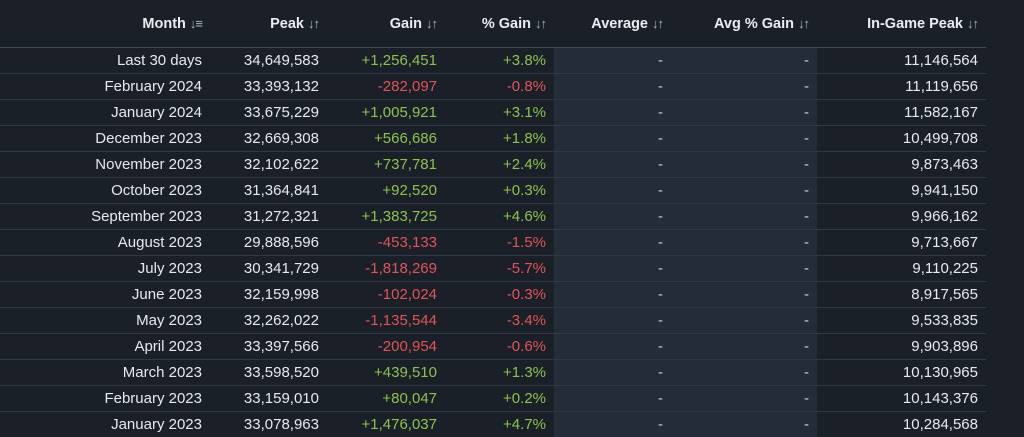 The height and width of the screenshot is (437, 1024). What do you see at coordinates (268, 86) in the screenshot?
I see `peak-cell: 33,393,132` at bounding box center [268, 86].